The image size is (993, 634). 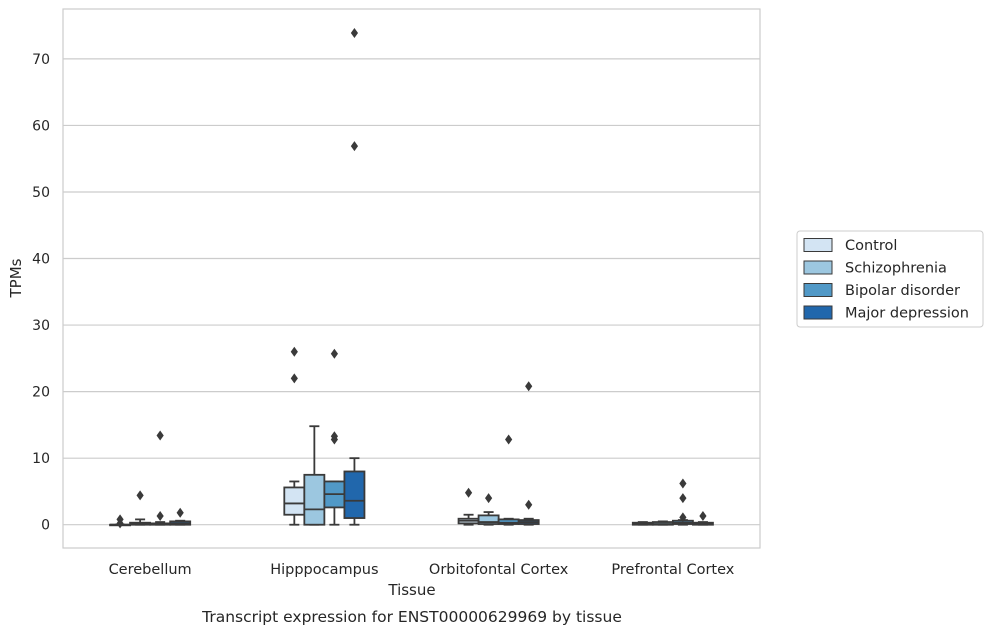 I want to click on legend-label: Control, so click(x=871, y=246).